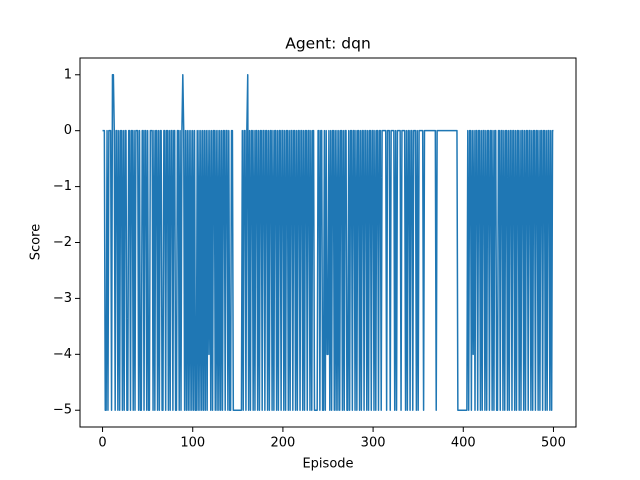 This screenshot has height=480, width=640. I want to click on y-tick-label: −1, so click(62, 186).